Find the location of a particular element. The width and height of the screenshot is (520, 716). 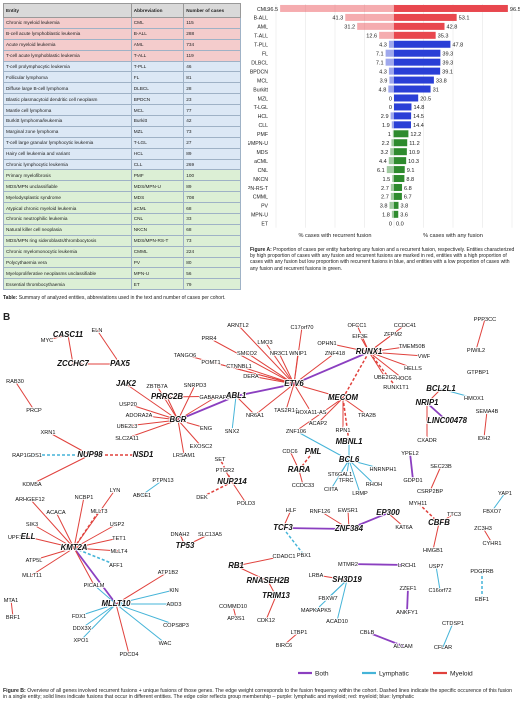

label-any-fusion: 14.8 is located at coordinates (418, 108).